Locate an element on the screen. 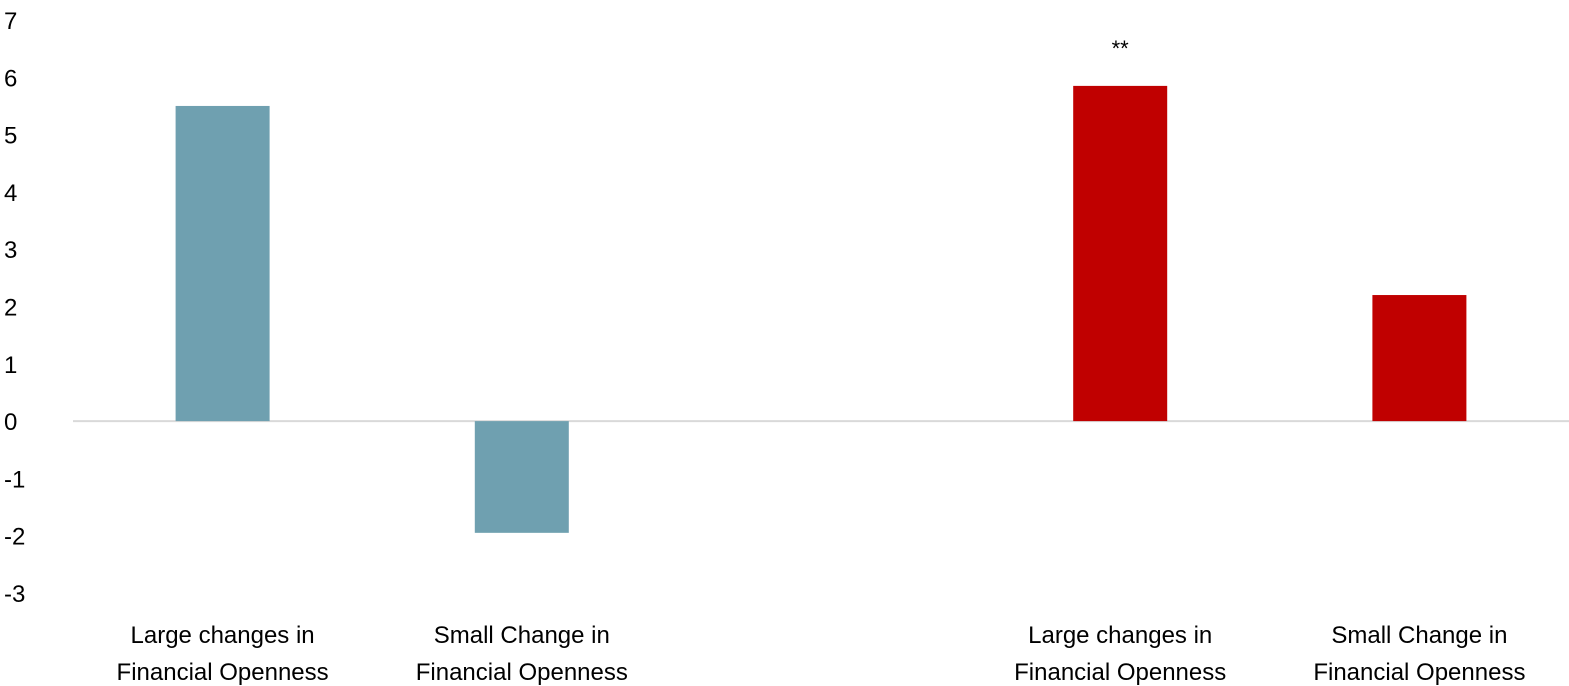 Image resolution: width=1569 pixels, height=686 pixels. y-axis-tick-labels: 7 6 5 4 3 2 1 0 -1 -2 -3 is located at coordinates (14, 308).